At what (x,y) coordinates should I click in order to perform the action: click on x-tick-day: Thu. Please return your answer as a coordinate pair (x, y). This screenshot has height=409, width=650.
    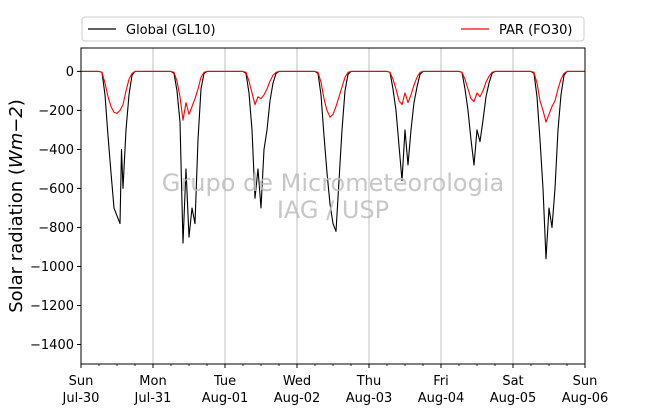
    Looking at the image, I should click on (368, 381).